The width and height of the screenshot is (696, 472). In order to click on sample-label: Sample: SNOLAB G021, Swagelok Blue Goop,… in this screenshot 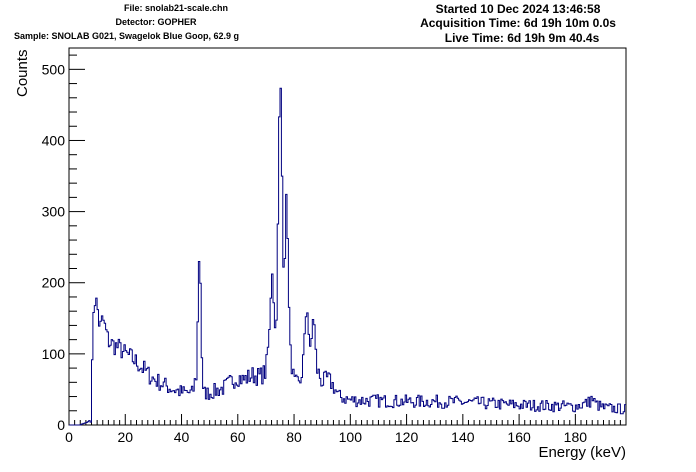, I will do `click(127, 36)`.